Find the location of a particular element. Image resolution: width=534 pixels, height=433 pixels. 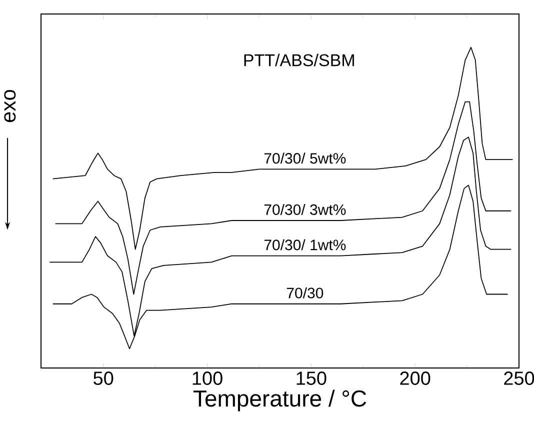

series-label: 70/30/ 5wt% is located at coordinates (305, 158).